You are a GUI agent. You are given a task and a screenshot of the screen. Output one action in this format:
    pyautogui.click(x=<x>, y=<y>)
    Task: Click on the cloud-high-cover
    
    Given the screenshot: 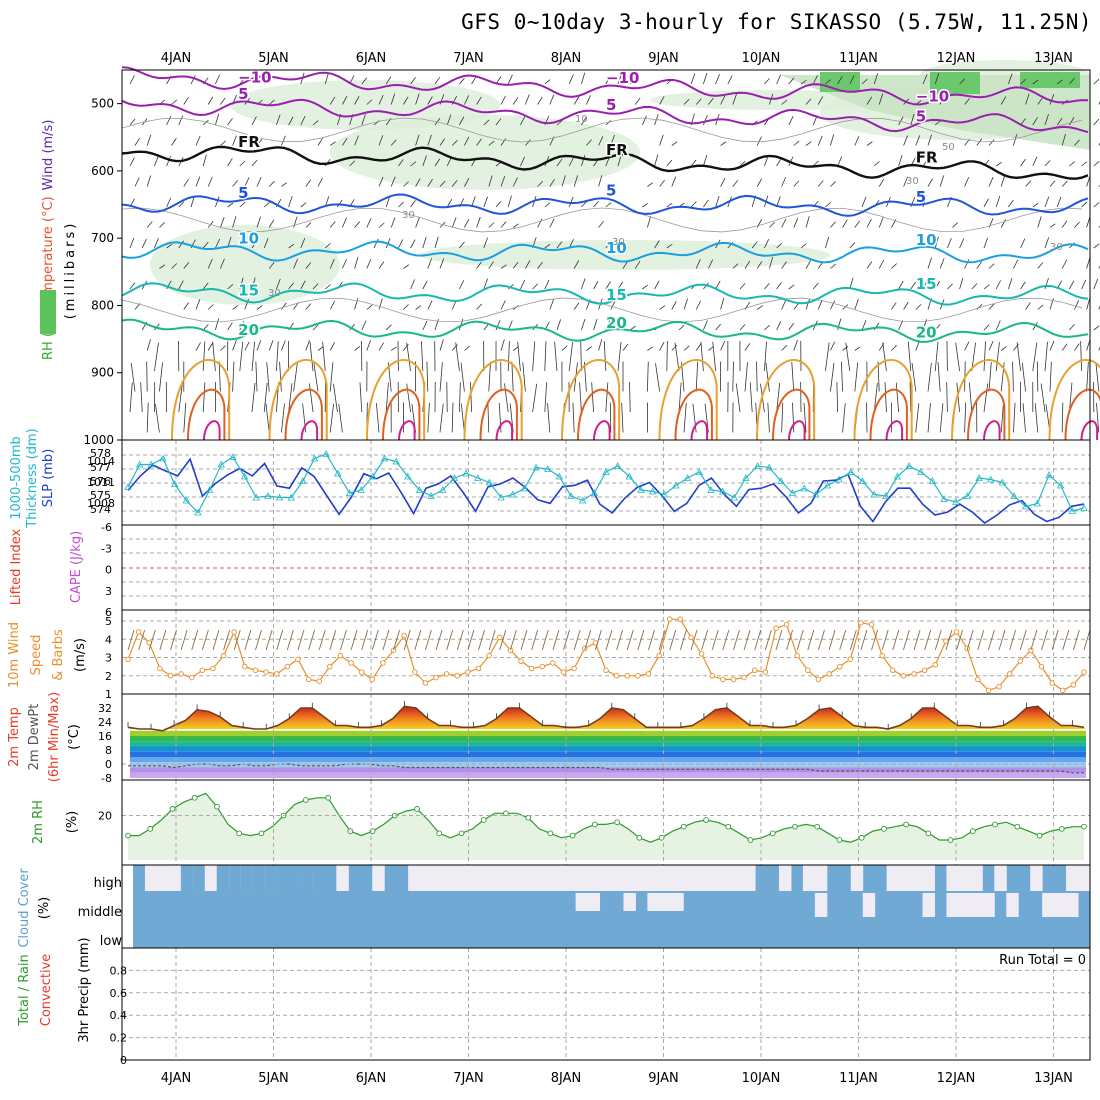 What is the action you would take?
    pyautogui.click(x=247, y=878)
    